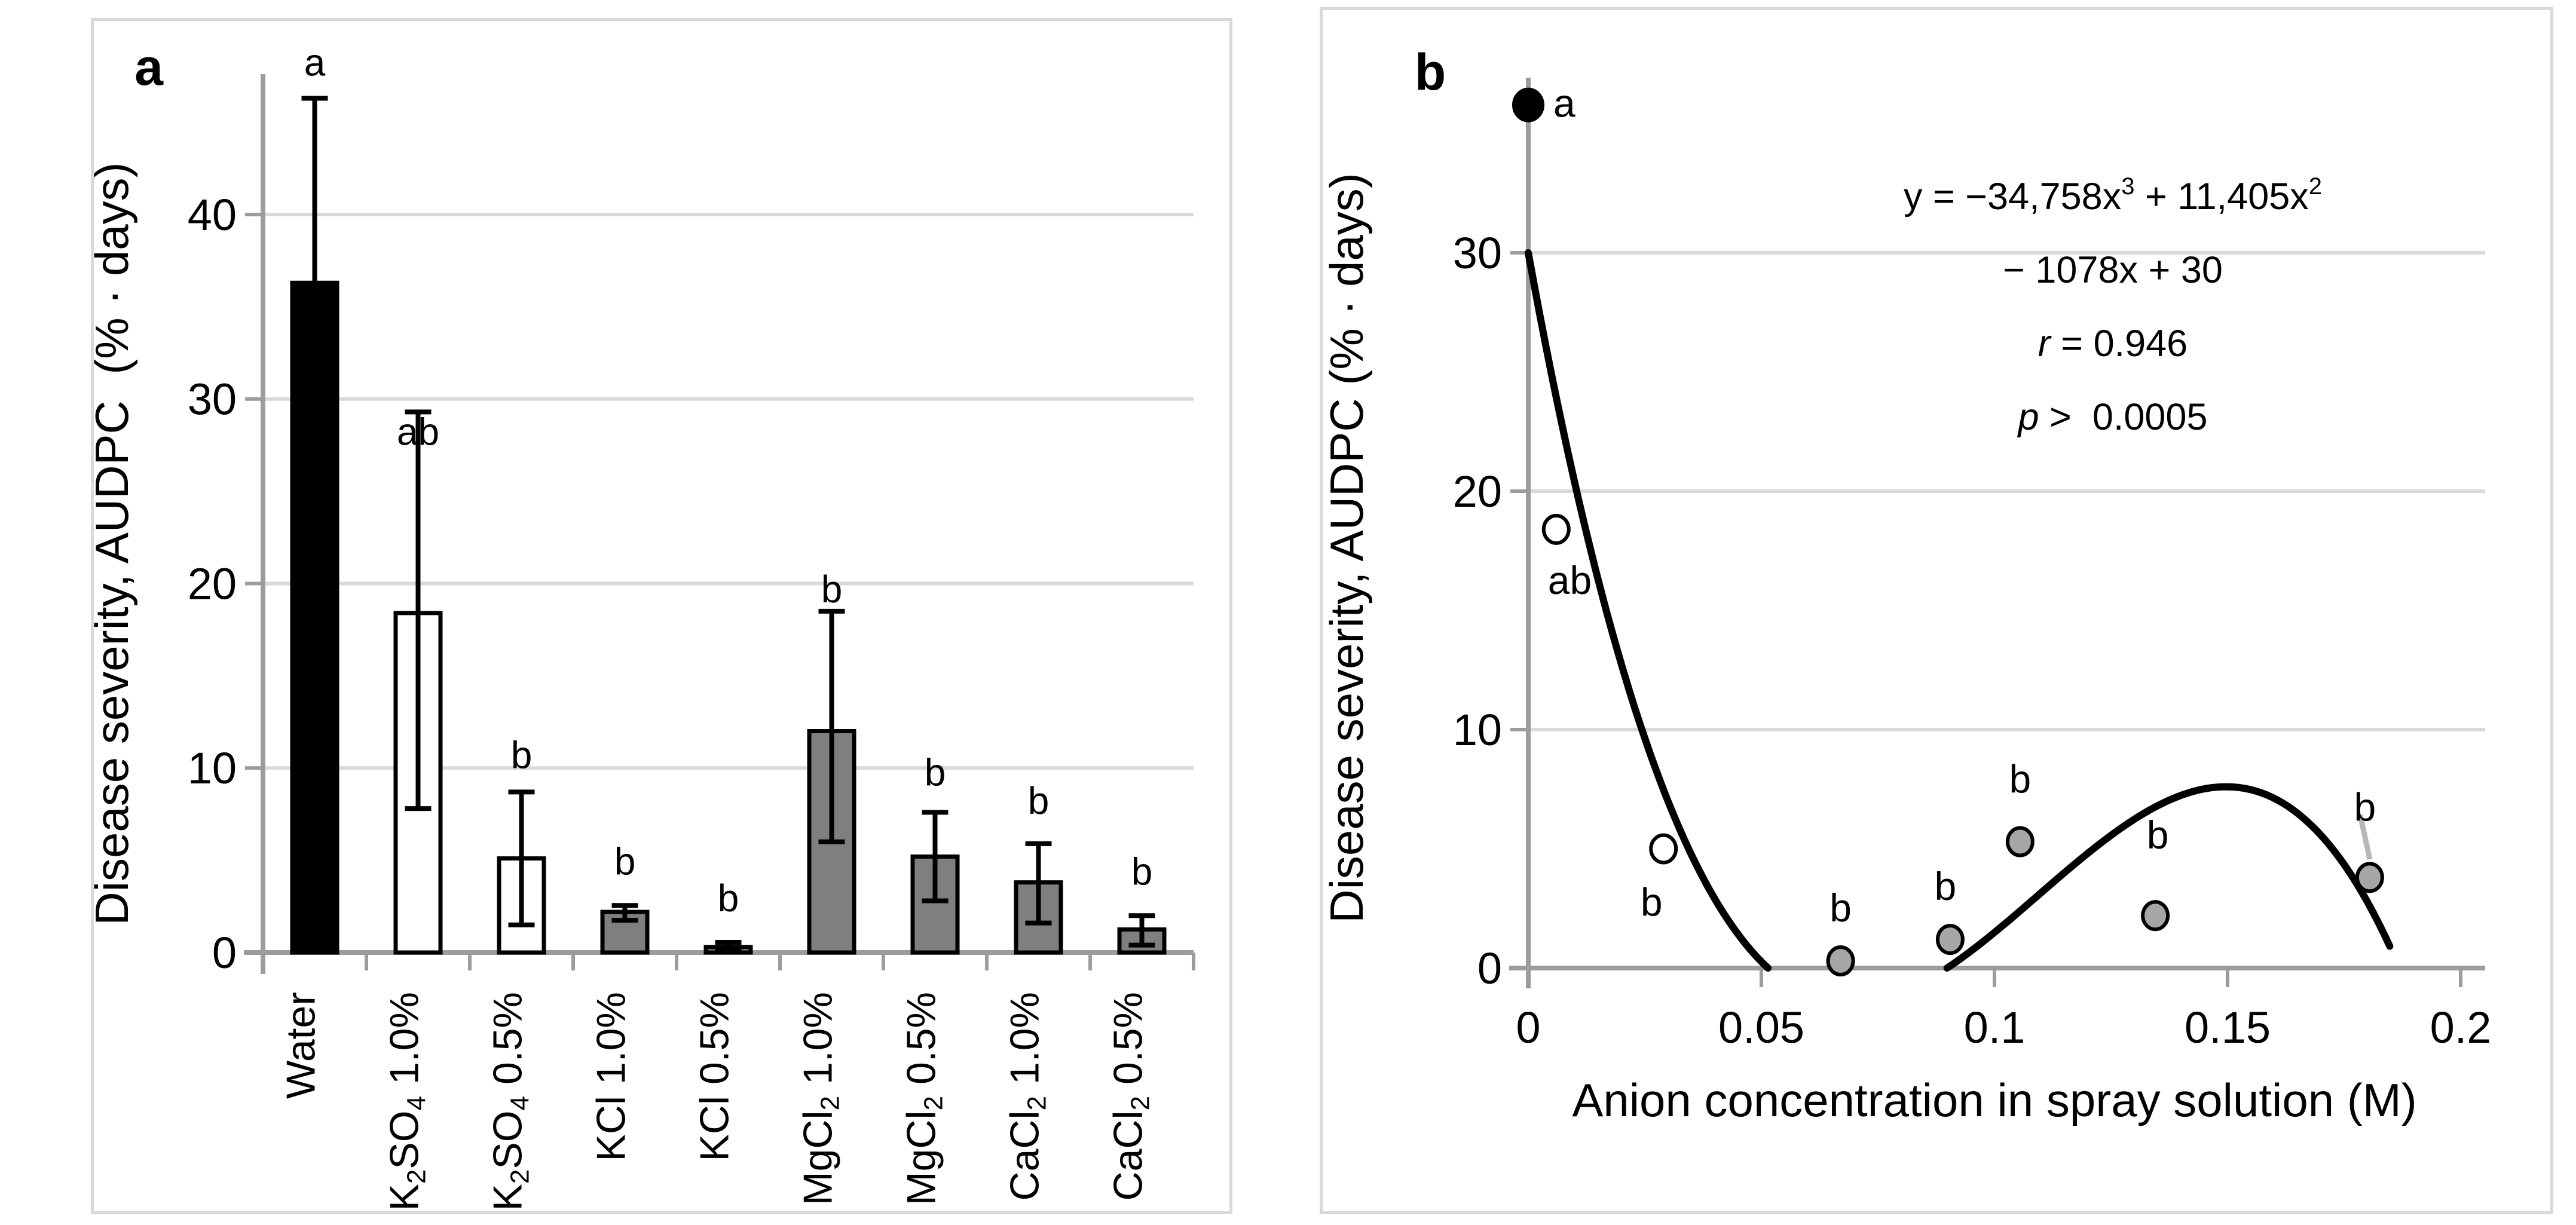  What do you see at coordinates (2365, 837) in the screenshot?
I see `point-leader-line` at bounding box center [2365, 837].